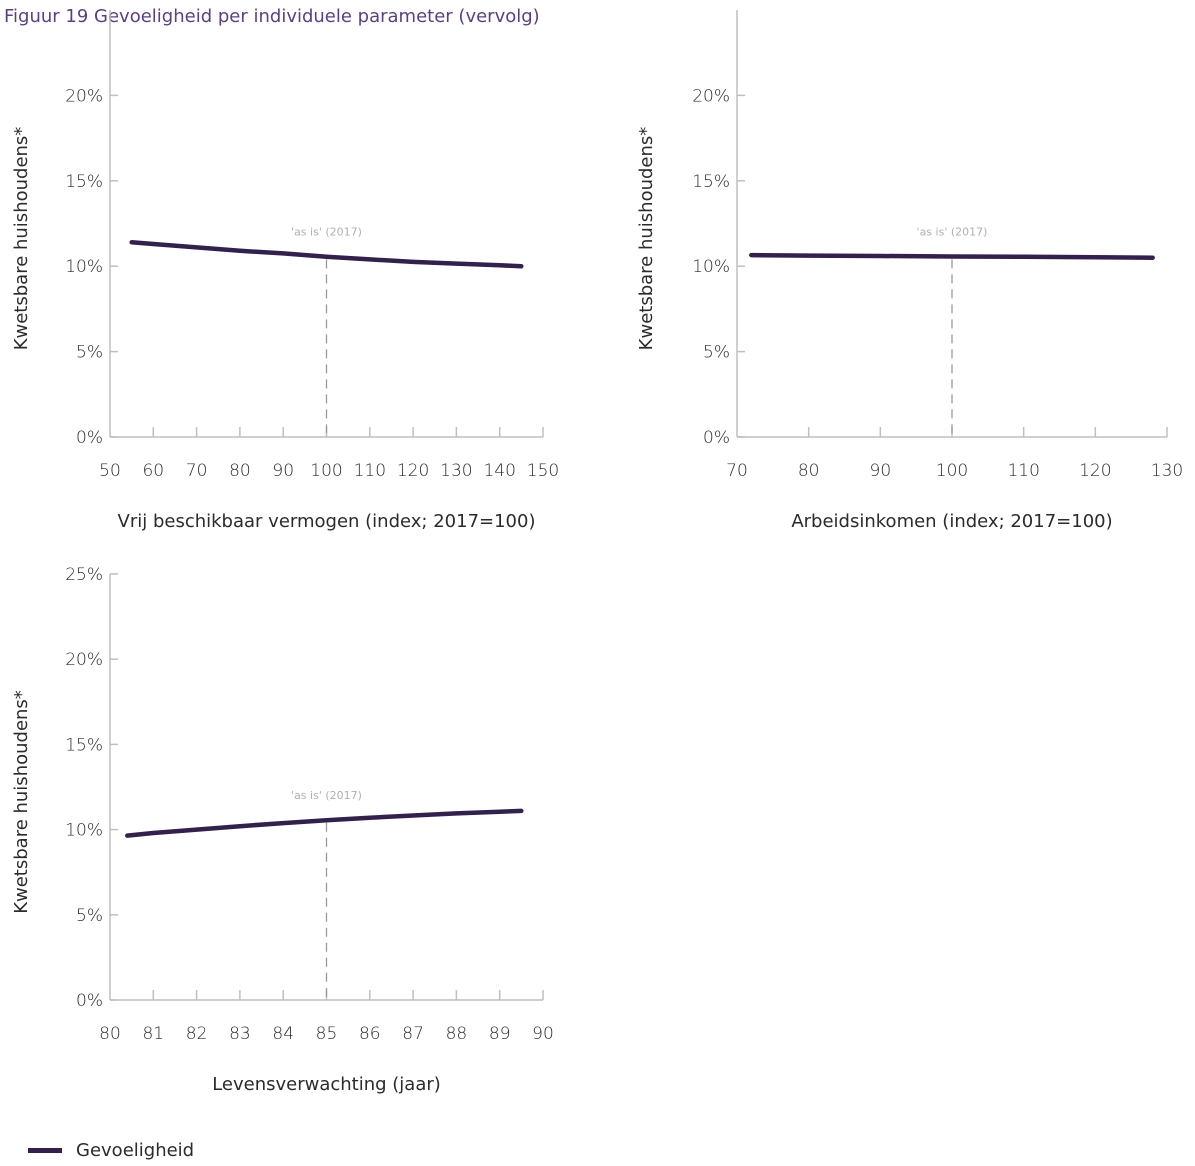 Image resolution: width=1195 pixels, height=1166 pixels. Describe the element at coordinates (326, 1084) in the screenshot. I see `x-axis-title: Levensverwachting (jaar)` at that location.